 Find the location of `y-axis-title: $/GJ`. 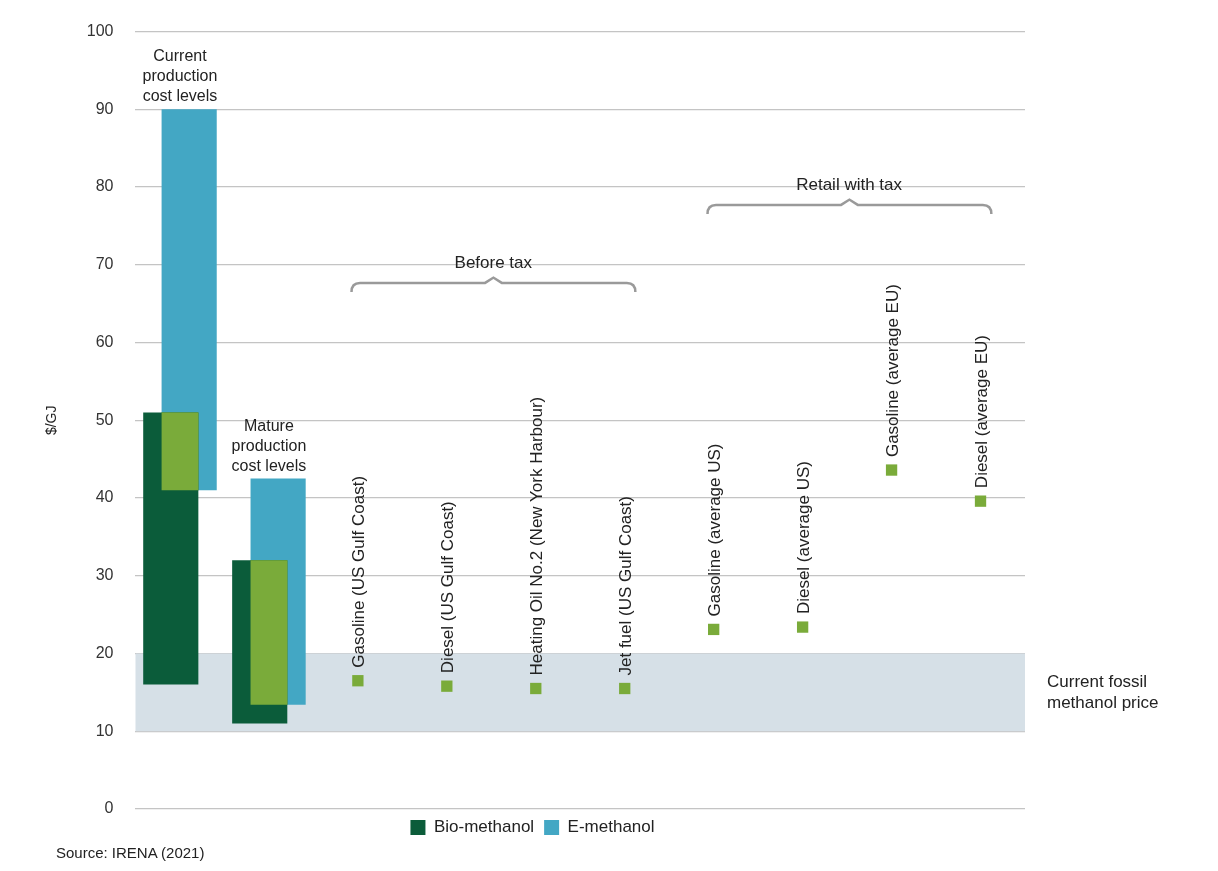

y-axis-title: $/GJ is located at coordinates (51, 420).